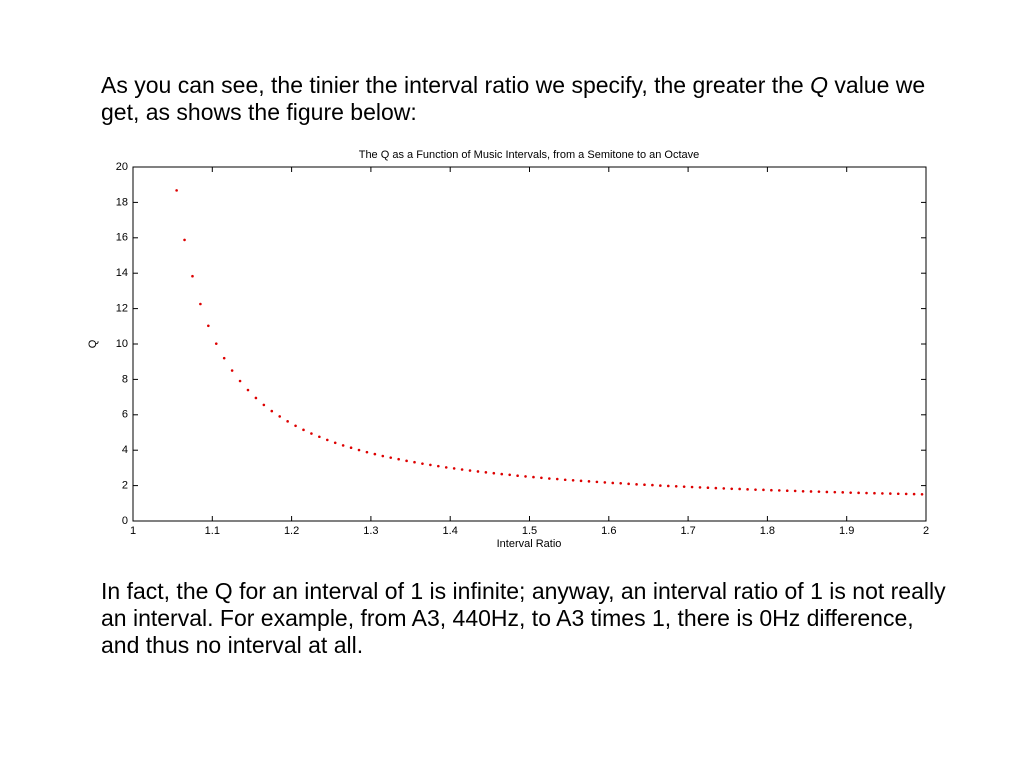  Describe the element at coordinates (291, 531) in the screenshot. I see `x-tick-label: 1.2` at that location.